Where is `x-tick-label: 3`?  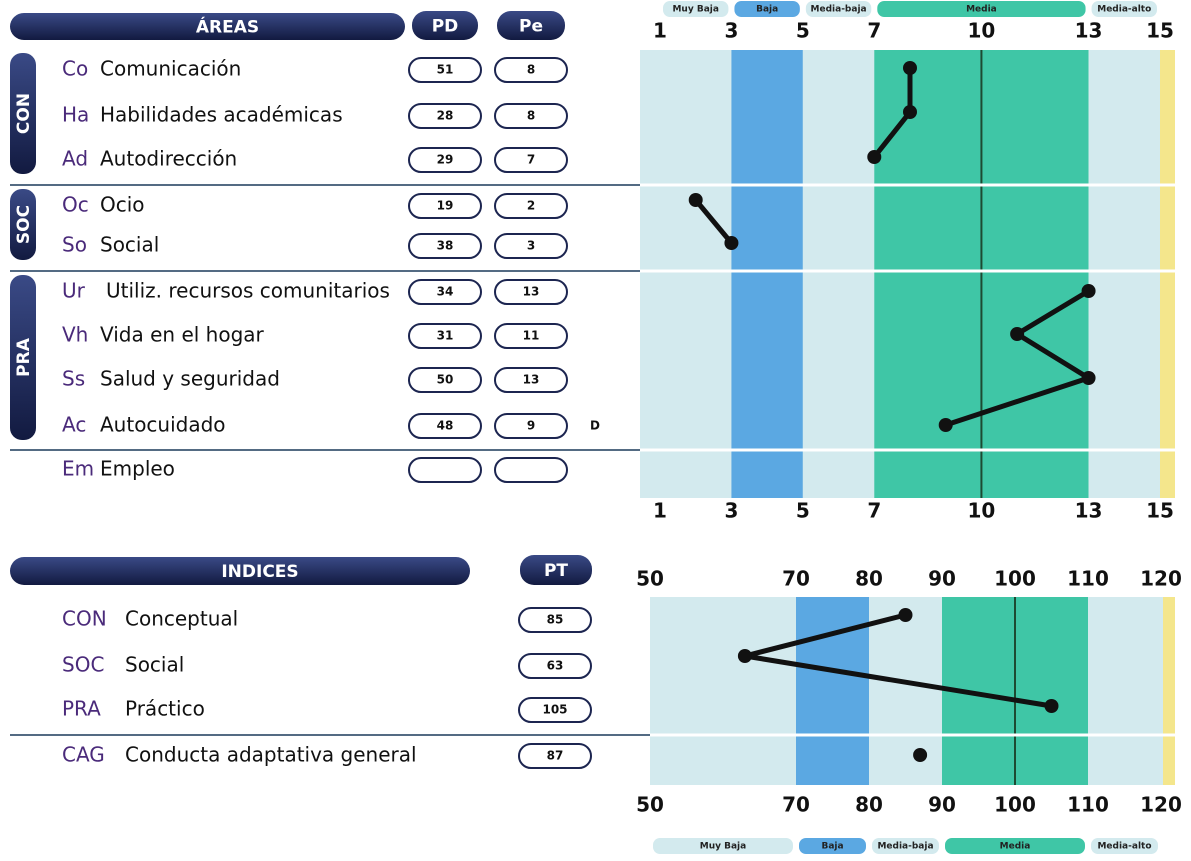
x-tick-label: 3 is located at coordinates (731, 511).